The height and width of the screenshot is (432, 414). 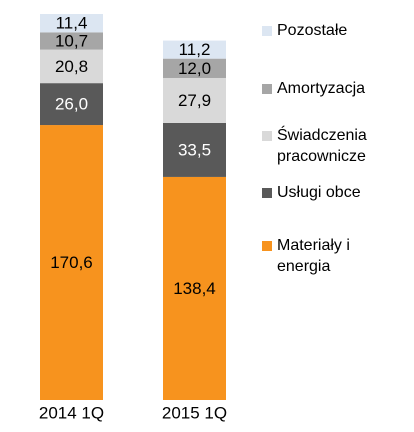 I want to click on value-label: 11,4, so click(x=72, y=23).